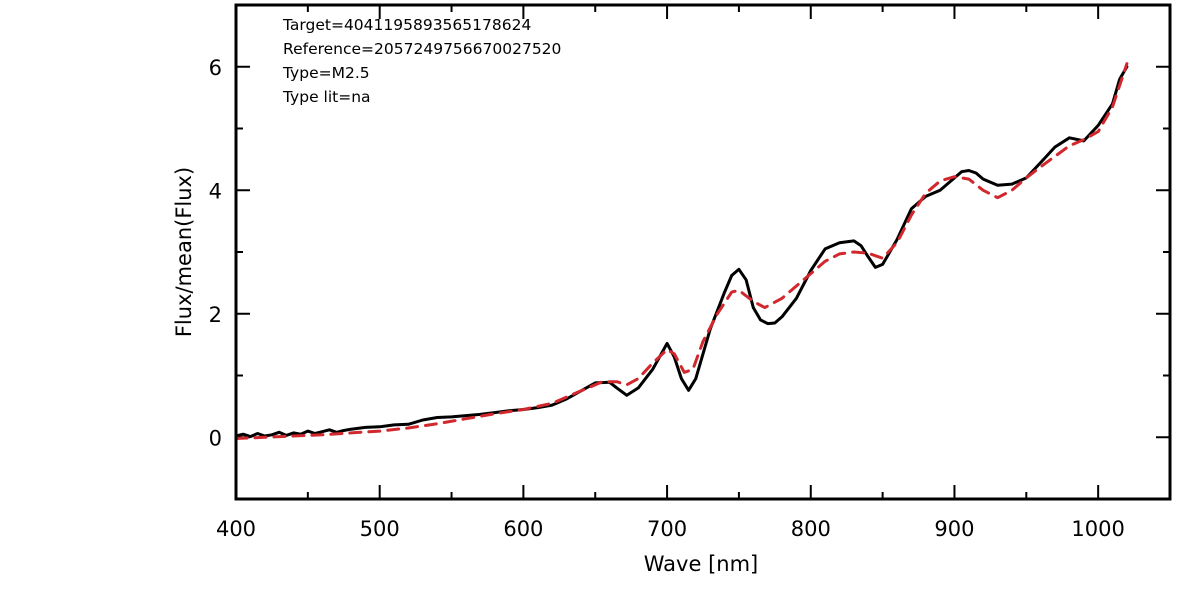 The width and height of the screenshot is (1180, 590). I want to click on annotation-line: Reference=2057249756670027520, so click(422, 49).